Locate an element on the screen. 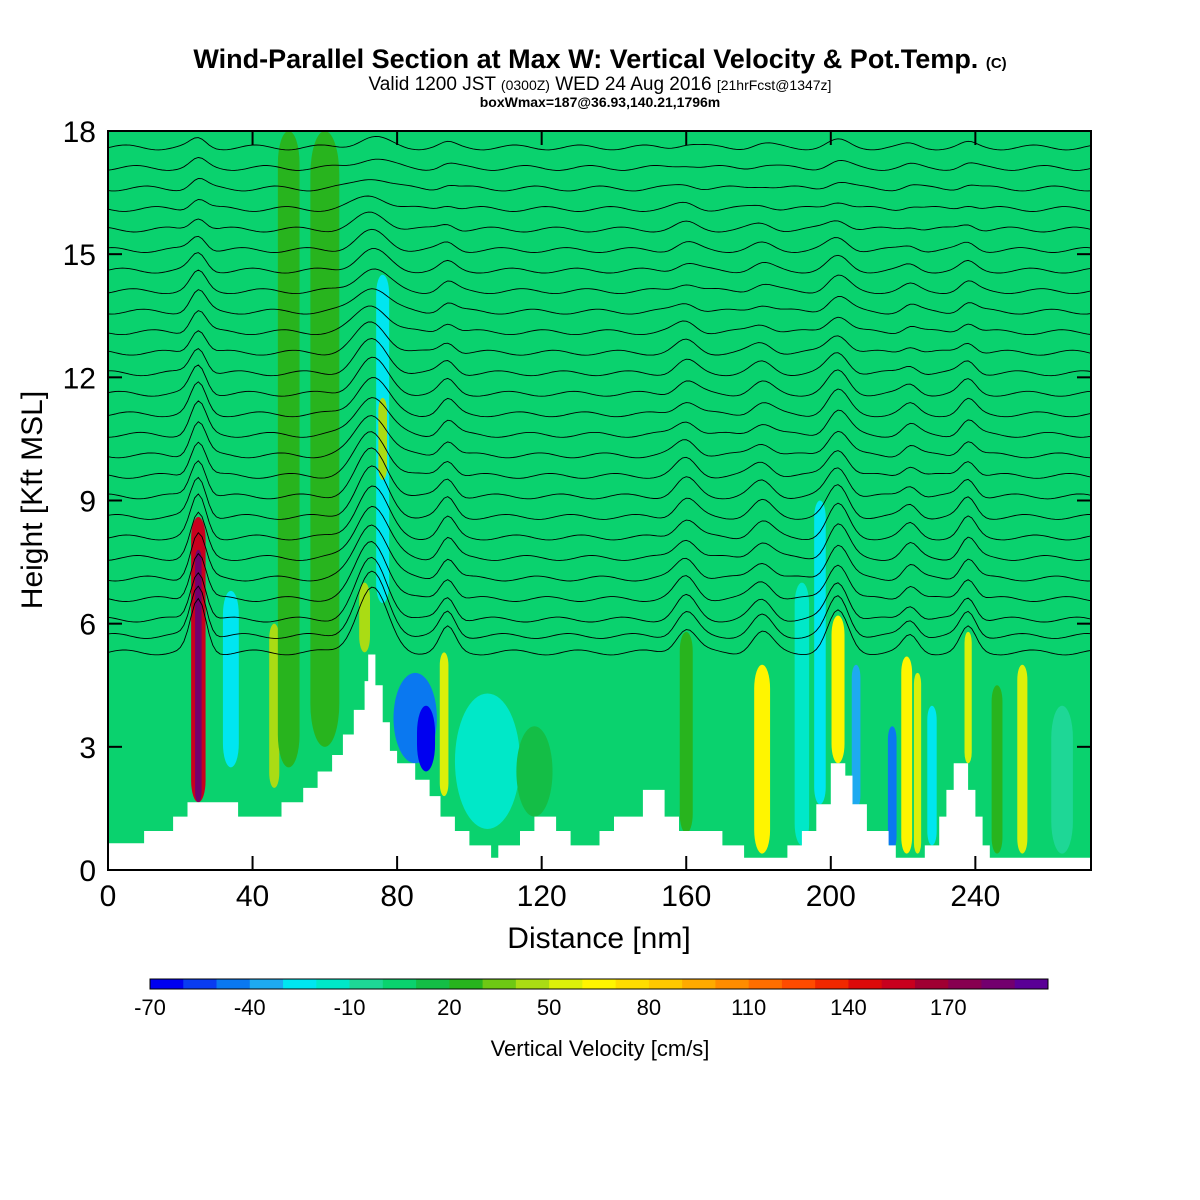  box-info: boxWmax=187@36.93,140.21,1796m is located at coordinates (600, 102).